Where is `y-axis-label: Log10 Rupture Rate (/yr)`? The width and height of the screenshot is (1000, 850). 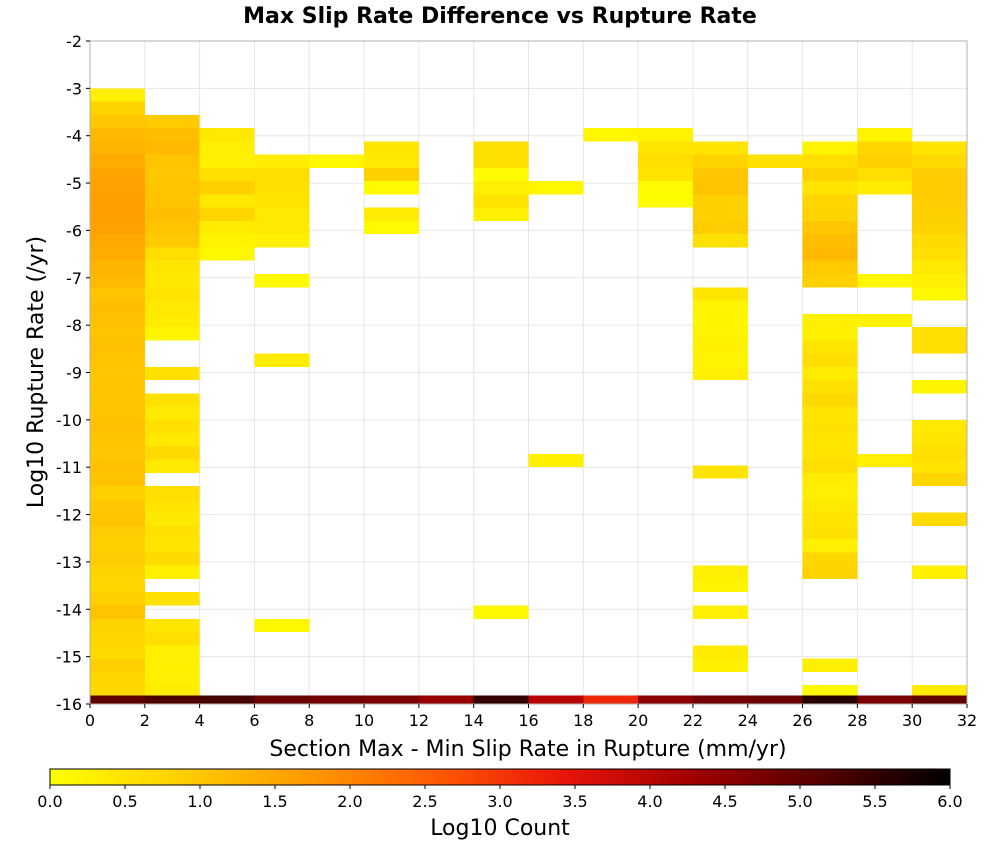 y-axis-label: Log10 Rupture Rate (/yr) is located at coordinates (36, 372).